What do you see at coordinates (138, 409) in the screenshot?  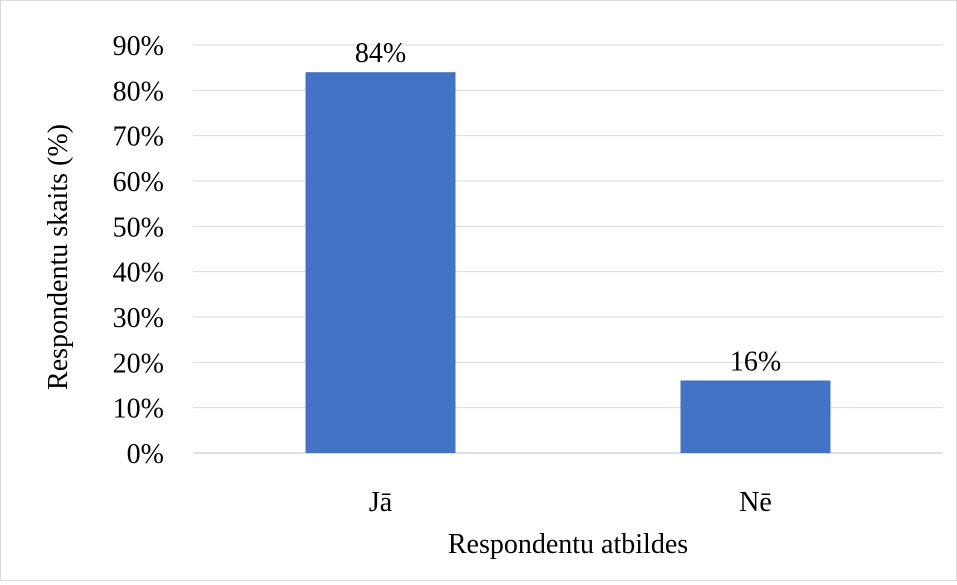 I see `y-tick-label: 10%` at bounding box center [138, 409].